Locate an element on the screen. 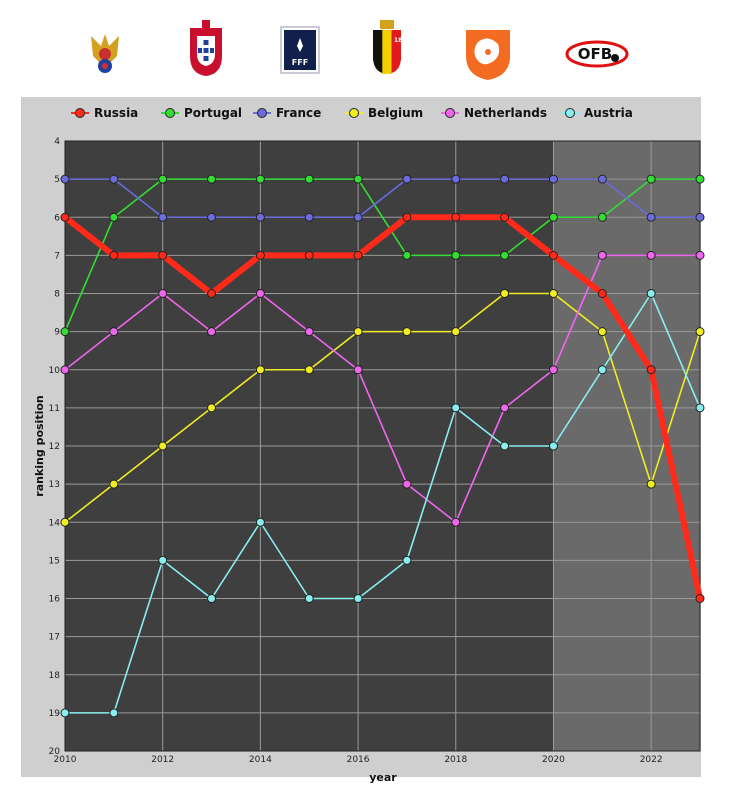 The width and height of the screenshot is (730, 800). legend-item-russia: Russia is located at coordinates (104, 113).